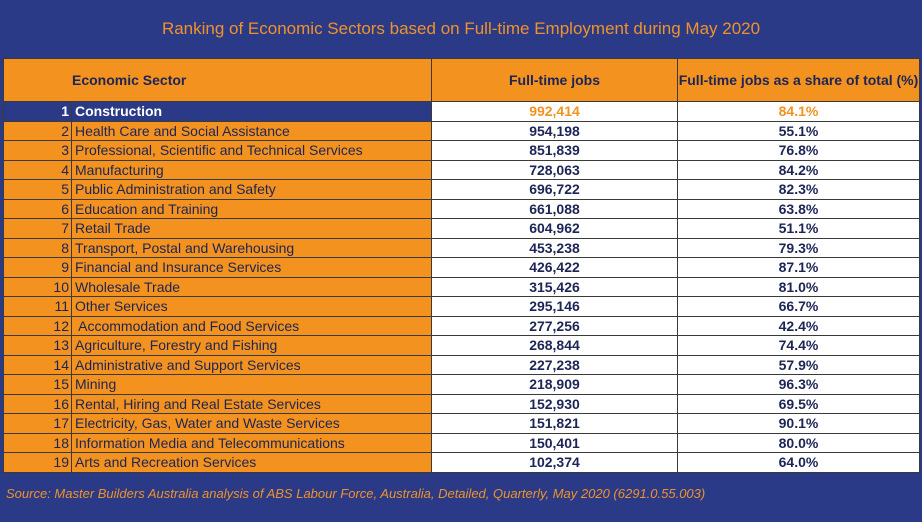  Describe the element at coordinates (37, 189) in the screenshot. I see `rank-cell: 5` at that location.